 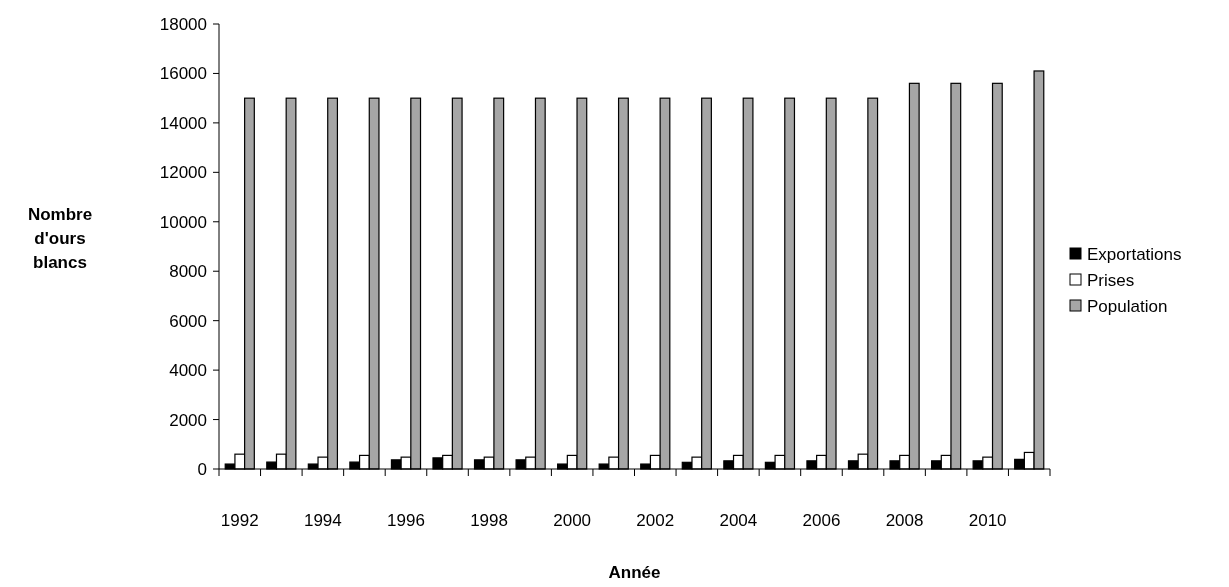 What do you see at coordinates (183, 74) in the screenshot?
I see `y-tick-label: 16000` at bounding box center [183, 74].